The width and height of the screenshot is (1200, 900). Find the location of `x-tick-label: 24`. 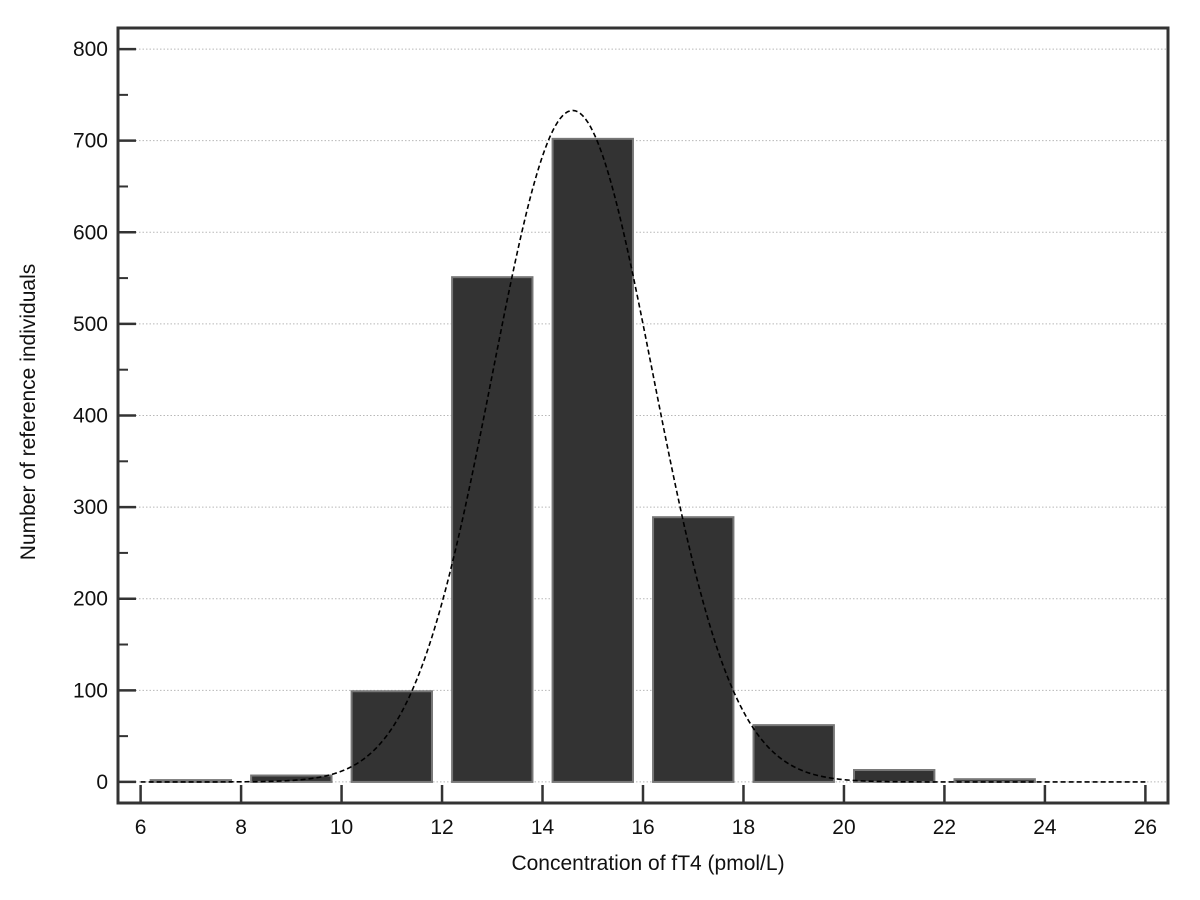

x-tick-label: 24 is located at coordinates (1045, 827).